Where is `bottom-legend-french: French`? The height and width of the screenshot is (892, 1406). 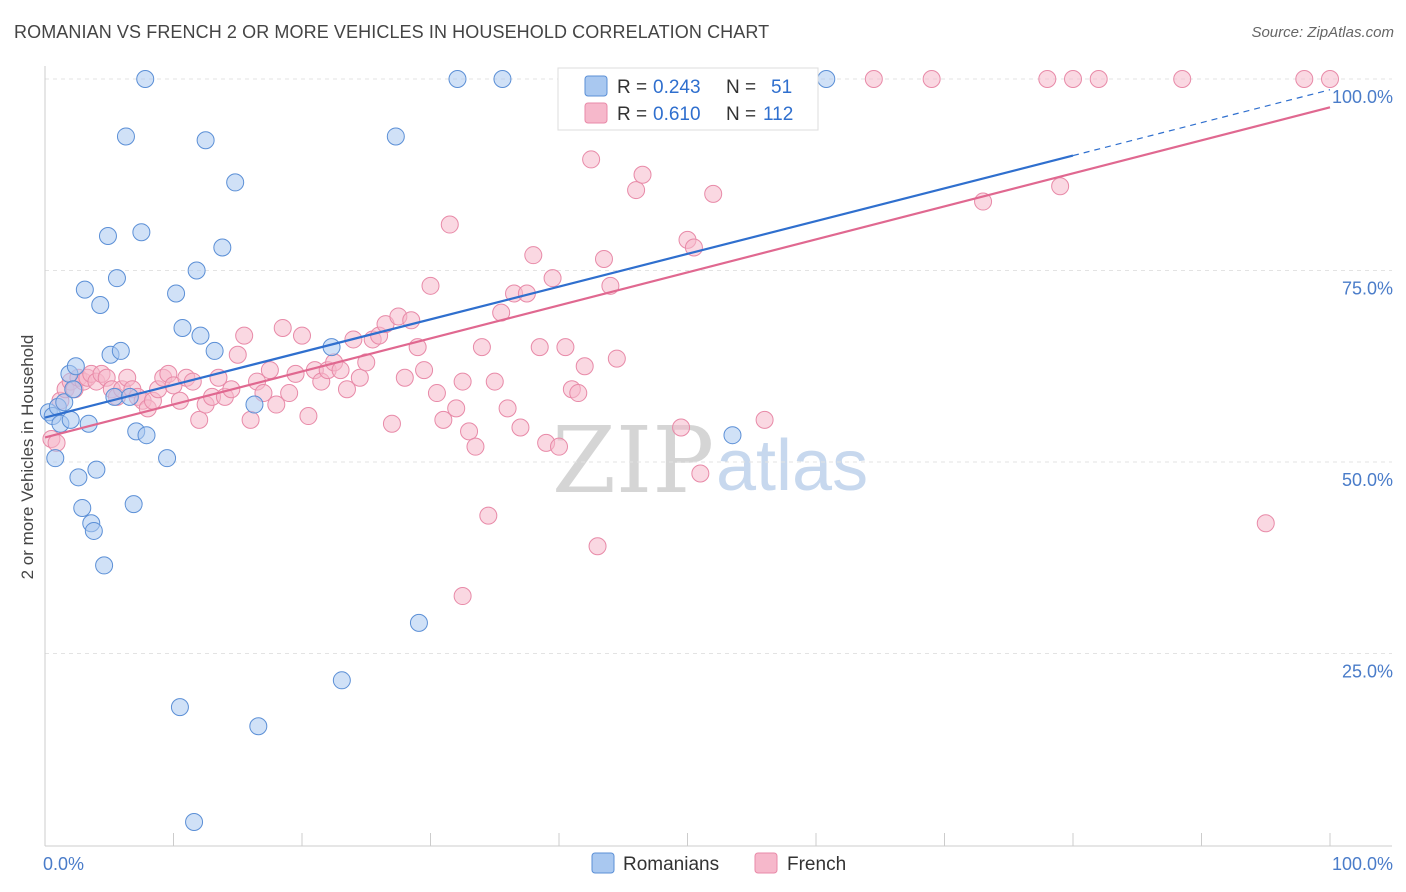 bottom-legend-french: French is located at coordinates (816, 864).